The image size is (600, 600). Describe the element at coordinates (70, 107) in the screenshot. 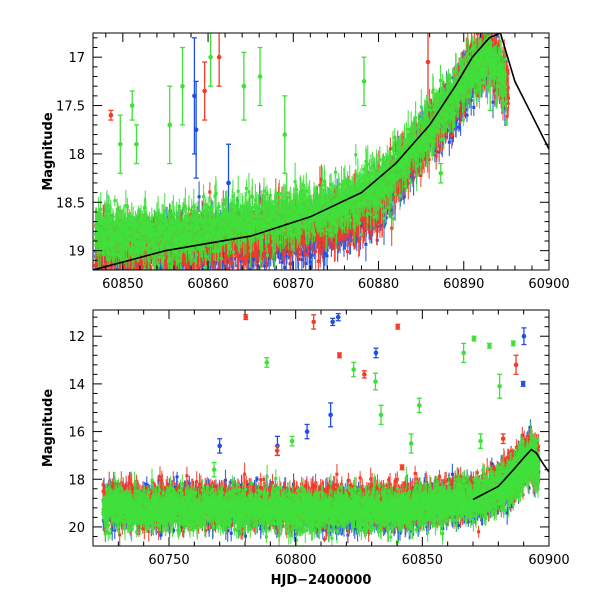

I see `y-tick-label: 17.5` at that location.